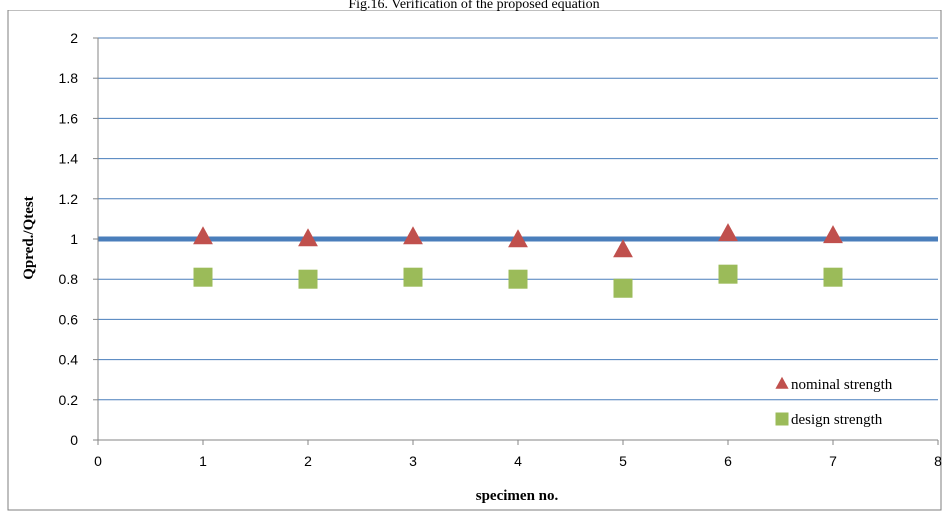  Describe the element at coordinates (834, 402) in the screenshot. I see `legend: nominal strength design strength` at that location.